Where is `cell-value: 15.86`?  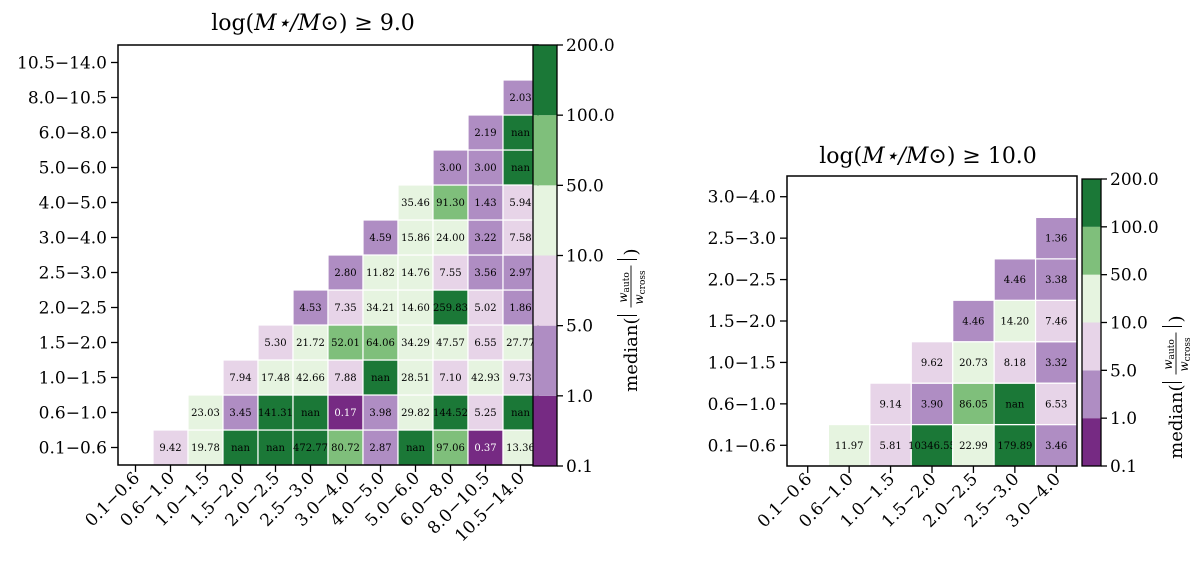 cell-value: 15.86 is located at coordinates (415, 238).